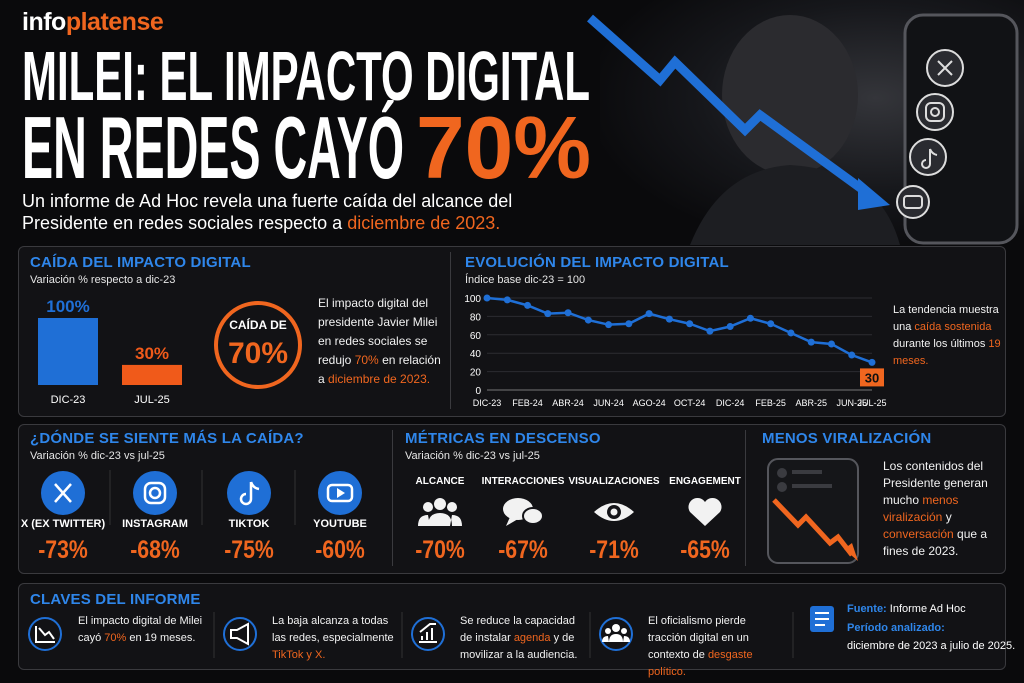 The height and width of the screenshot is (683, 1024). I want to click on text-segment: La tendencia muestra una, so click(946, 318).